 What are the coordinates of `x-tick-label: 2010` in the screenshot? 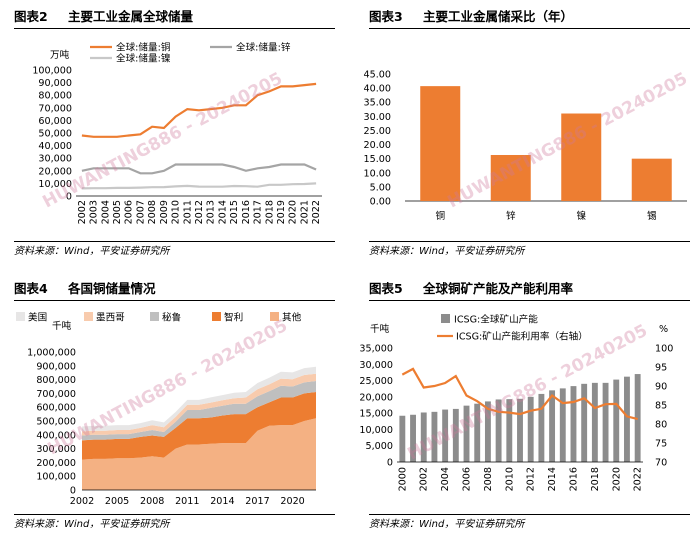 It's located at (176, 212).